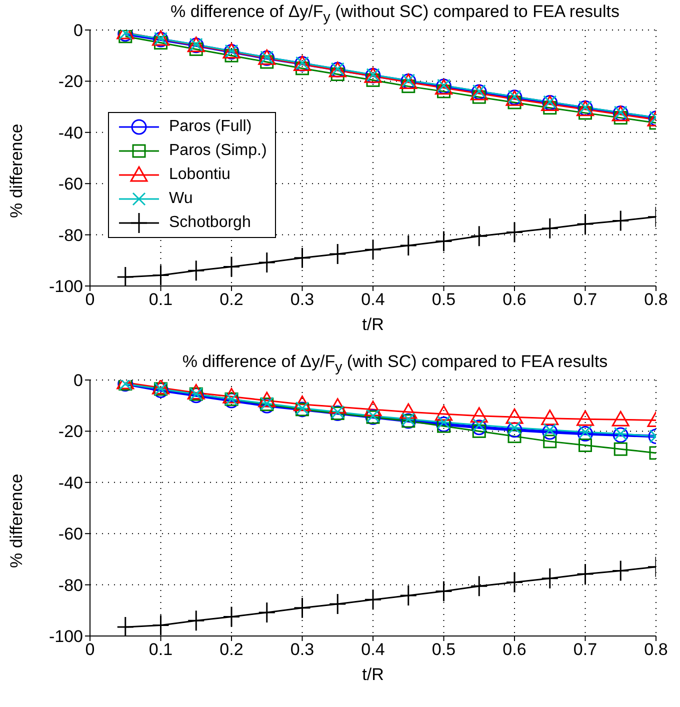  Describe the element at coordinates (218, 151) in the screenshot. I see `legend-label: Paros (Simp.)` at that location.